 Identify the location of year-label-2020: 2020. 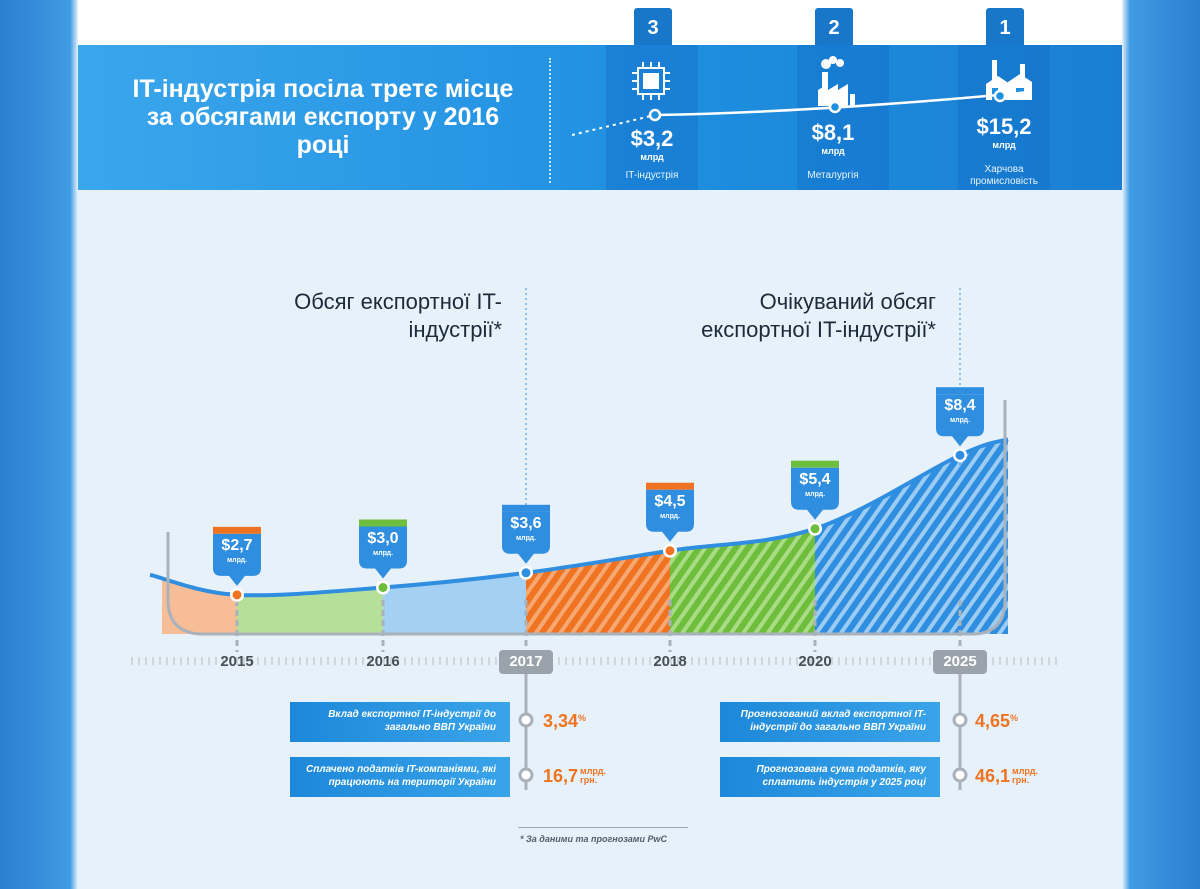
(815, 661).